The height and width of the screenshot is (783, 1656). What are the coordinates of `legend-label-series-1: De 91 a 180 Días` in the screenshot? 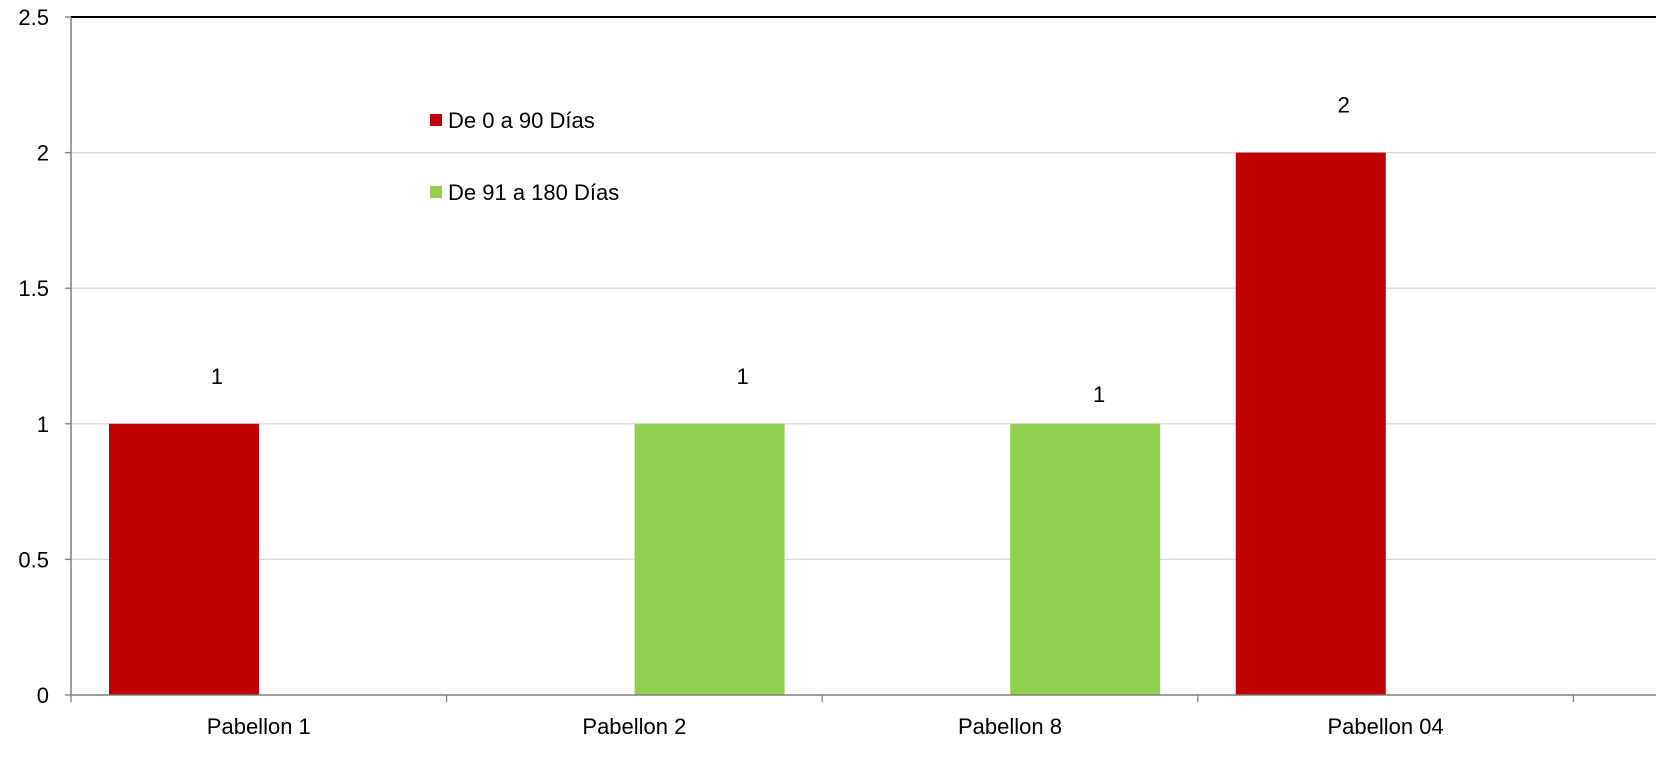 It's located at (533, 192).